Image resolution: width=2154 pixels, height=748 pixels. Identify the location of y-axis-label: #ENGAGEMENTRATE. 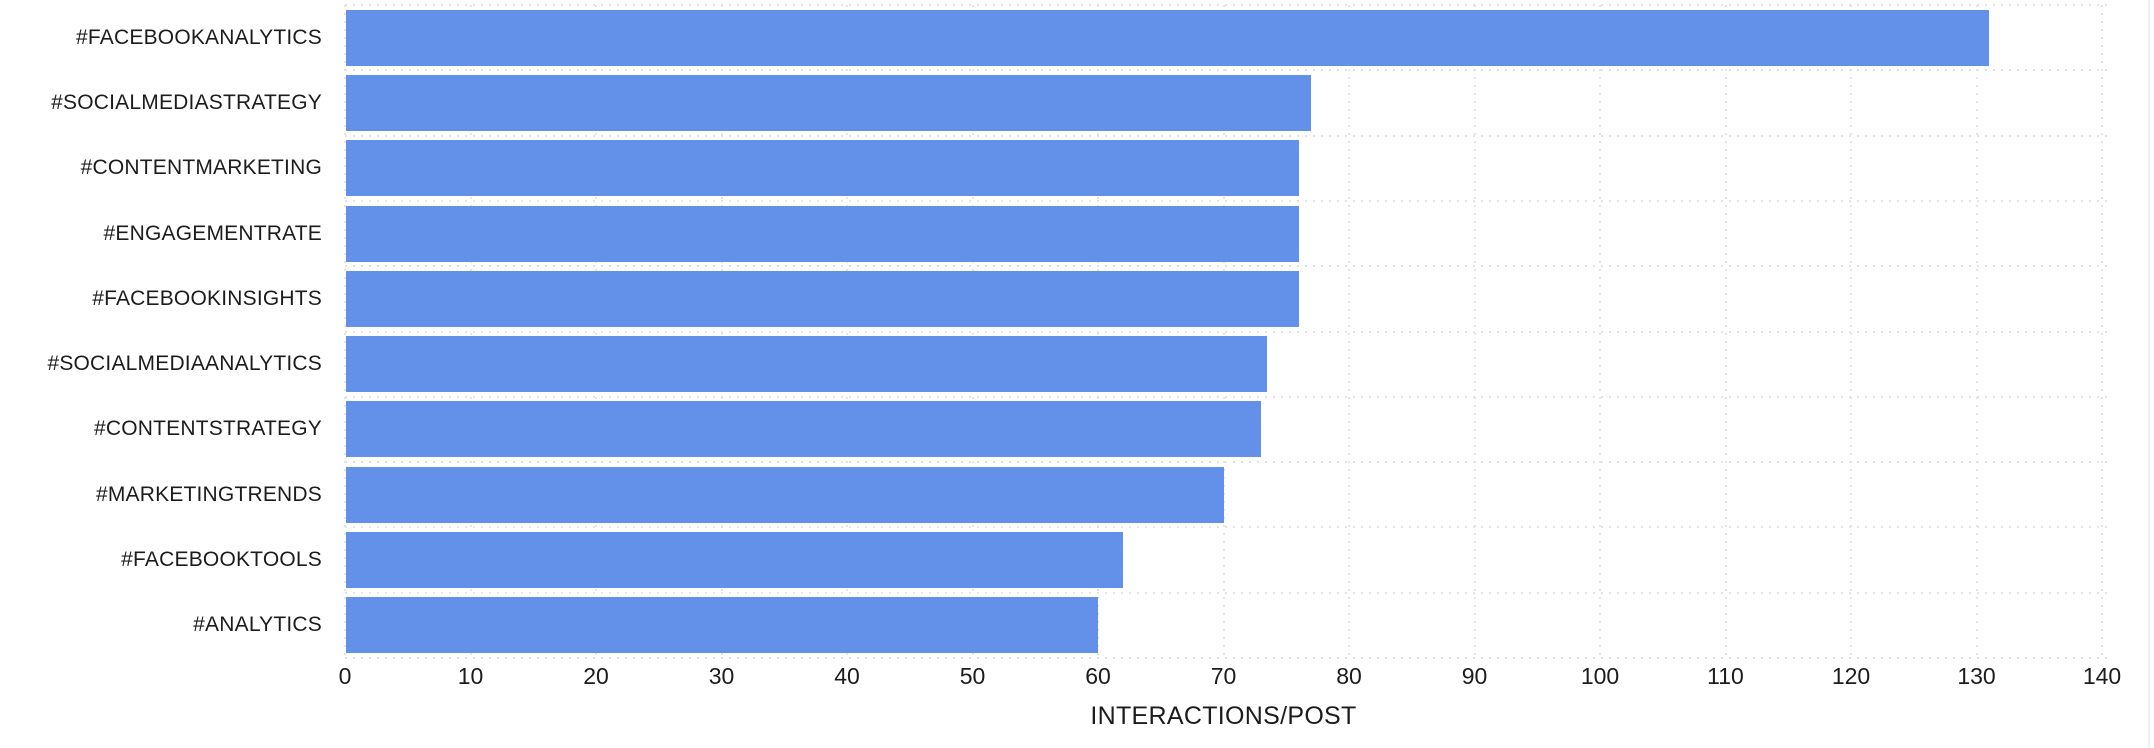
(212, 233).